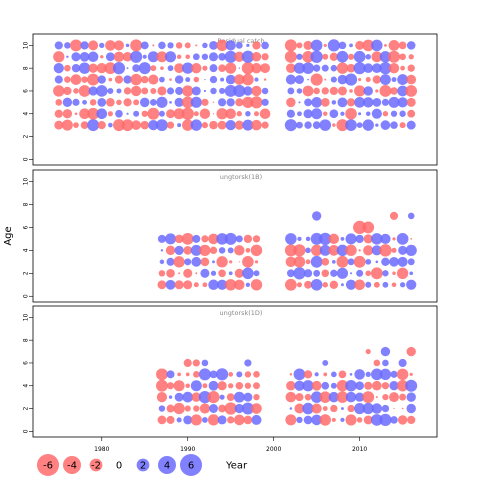 The image size is (480, 480). I want to click on legend: -6 -4 -2 0 2 4 6 Year, so click(142, 465).